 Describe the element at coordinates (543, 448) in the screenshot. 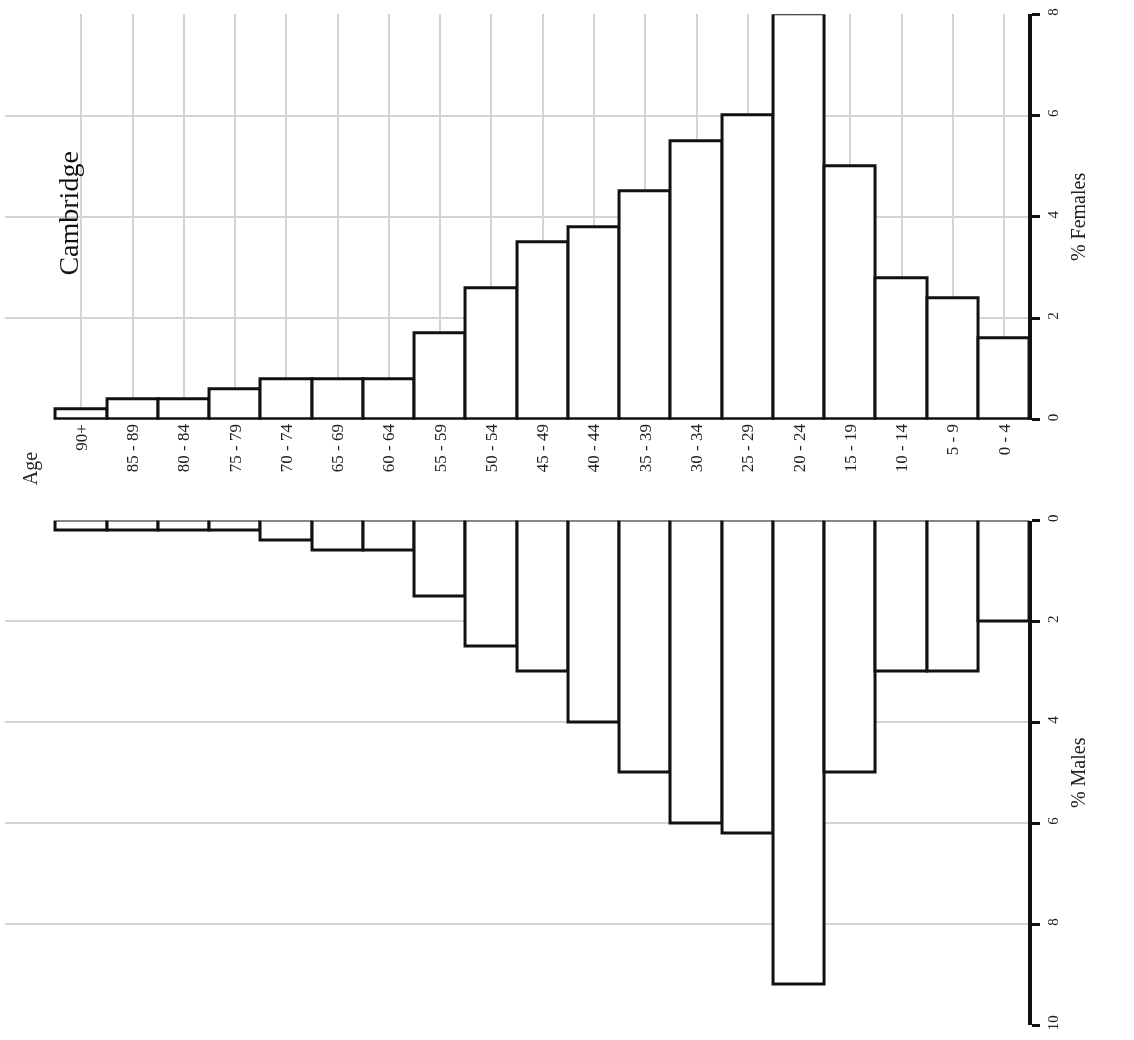

I see `x-tick-label: 45 - 49` at that location.